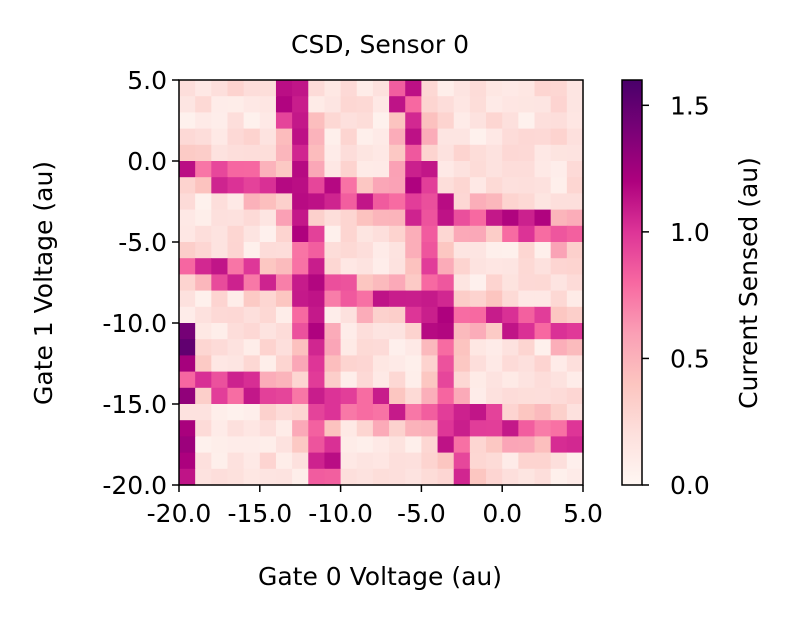 The width and height of the screenshot is (797, 623). Describe the element at coordinates (340, 513) in the screenshot. I see `x-tick-label: -10.0` at that location.